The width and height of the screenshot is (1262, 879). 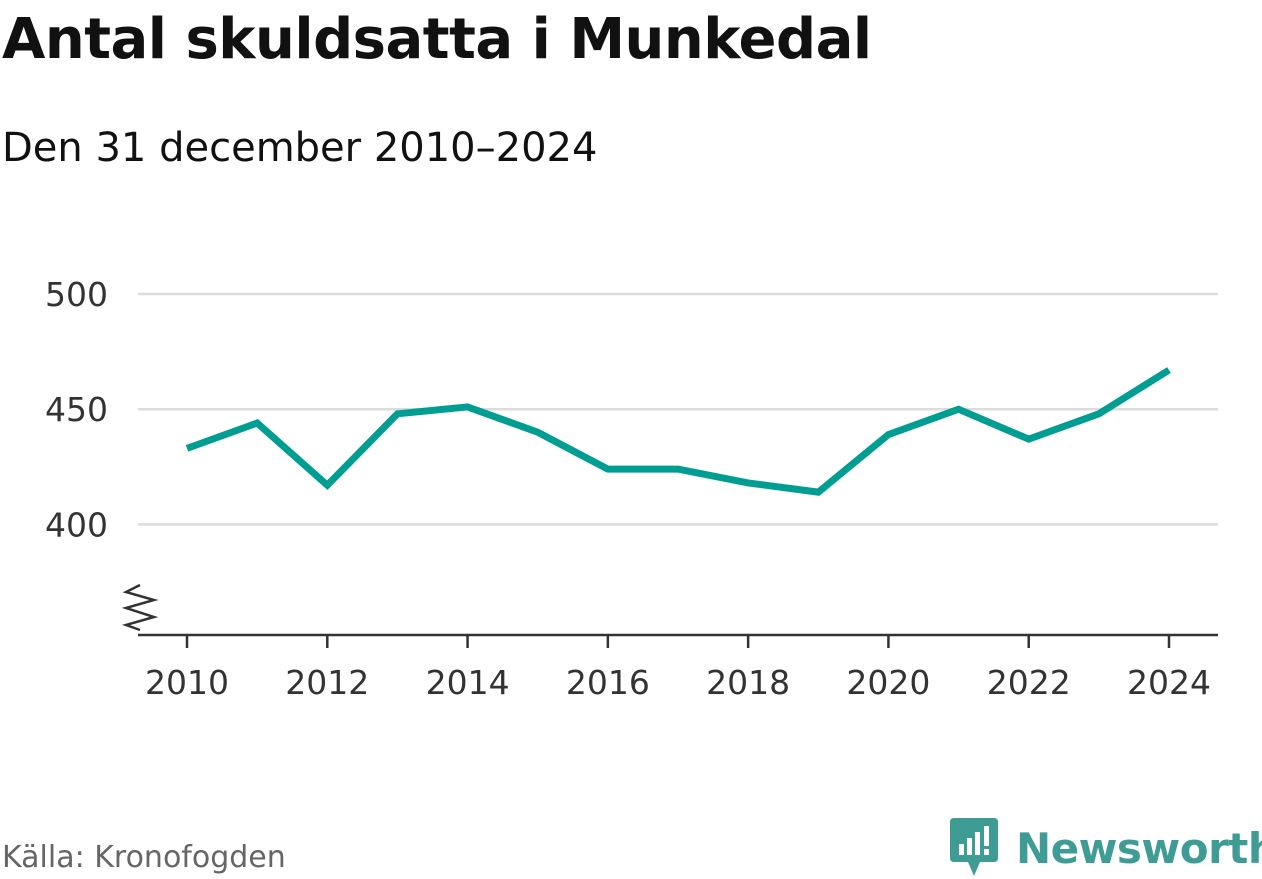 I want to click on x-tick-label-2020: 2020, so click(x=888, y=682).